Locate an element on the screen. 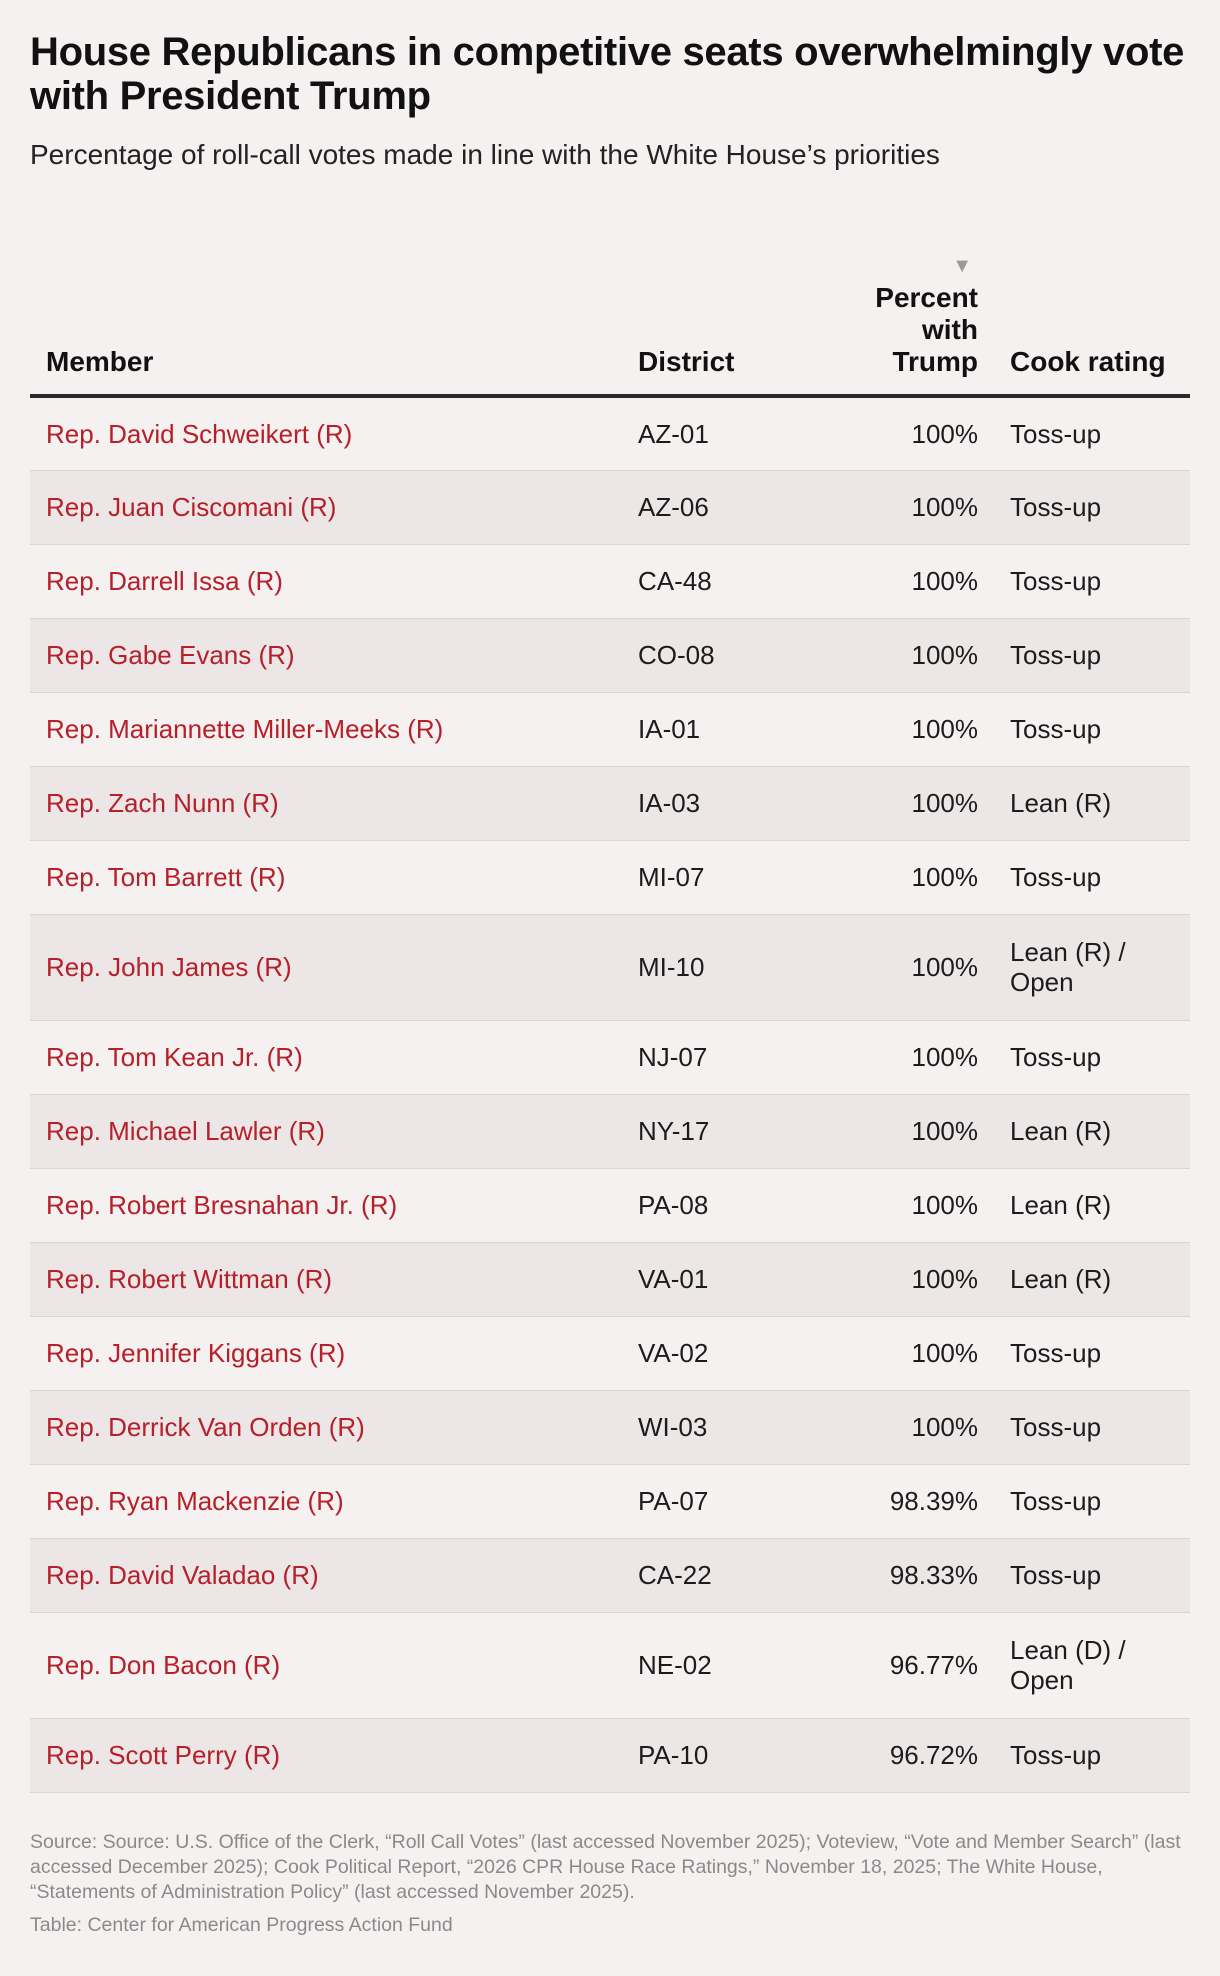 Image resolution: width=1220 pixels, height=1976 pixels. column-header-percent: ▼ Percent with Trump is located at coordinates (912, 313).